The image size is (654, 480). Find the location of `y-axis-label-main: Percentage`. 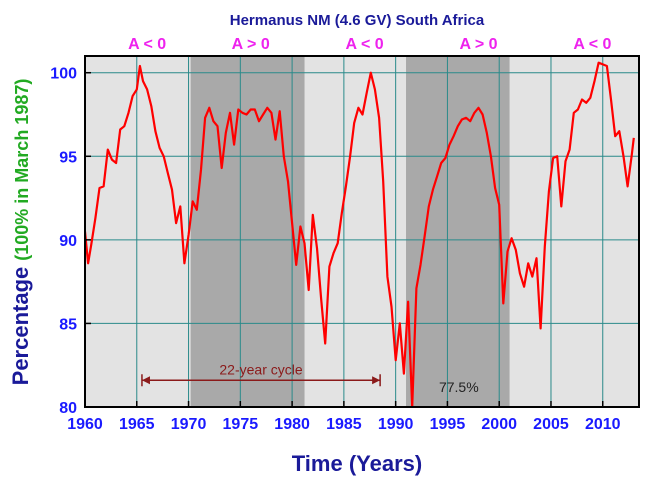

y-axis-label-main: Percentage is located at coordinates (20, 326).